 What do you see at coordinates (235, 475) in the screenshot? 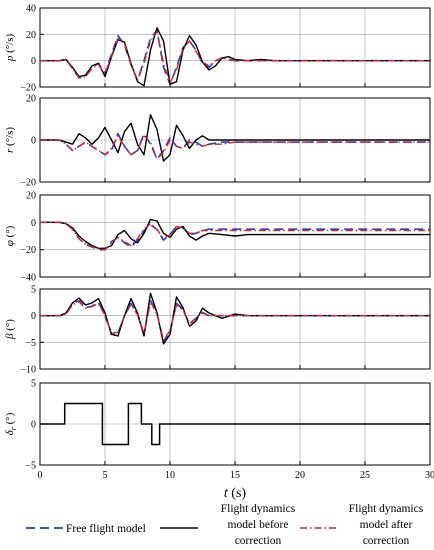
I see `x-tick-label: 15` at bounding box center [235, 475].